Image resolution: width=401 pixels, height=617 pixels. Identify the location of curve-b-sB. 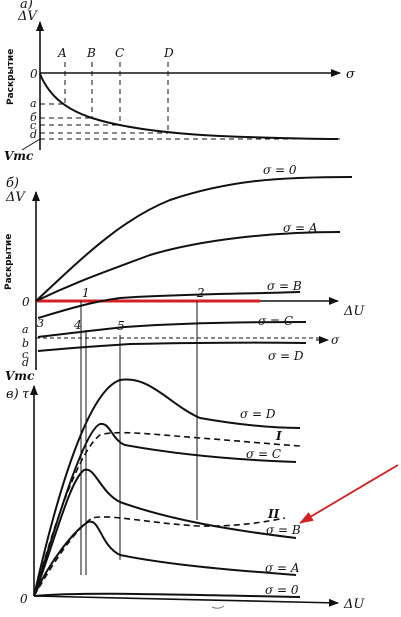
(169, 305).